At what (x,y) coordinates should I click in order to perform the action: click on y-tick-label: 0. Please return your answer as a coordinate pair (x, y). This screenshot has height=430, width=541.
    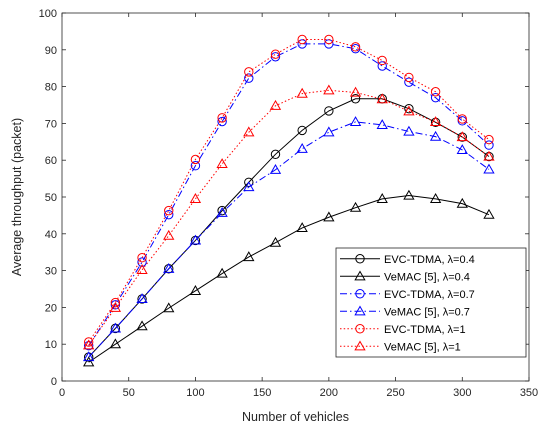
    Looking at the image, I should click on (54, 382).